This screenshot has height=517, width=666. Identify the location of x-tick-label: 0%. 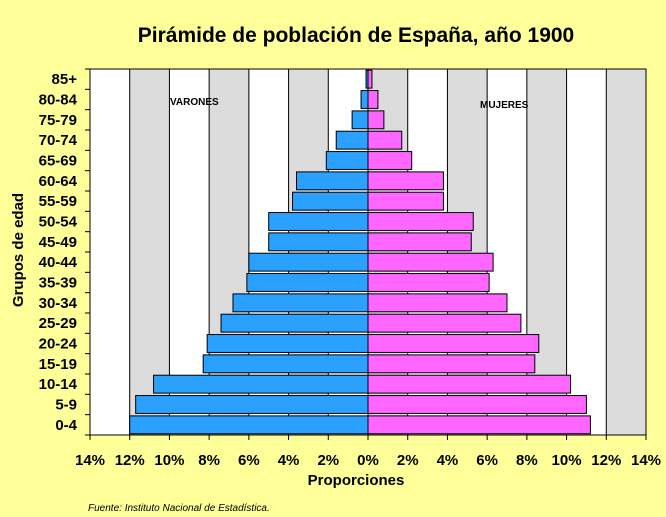
(368, 460).